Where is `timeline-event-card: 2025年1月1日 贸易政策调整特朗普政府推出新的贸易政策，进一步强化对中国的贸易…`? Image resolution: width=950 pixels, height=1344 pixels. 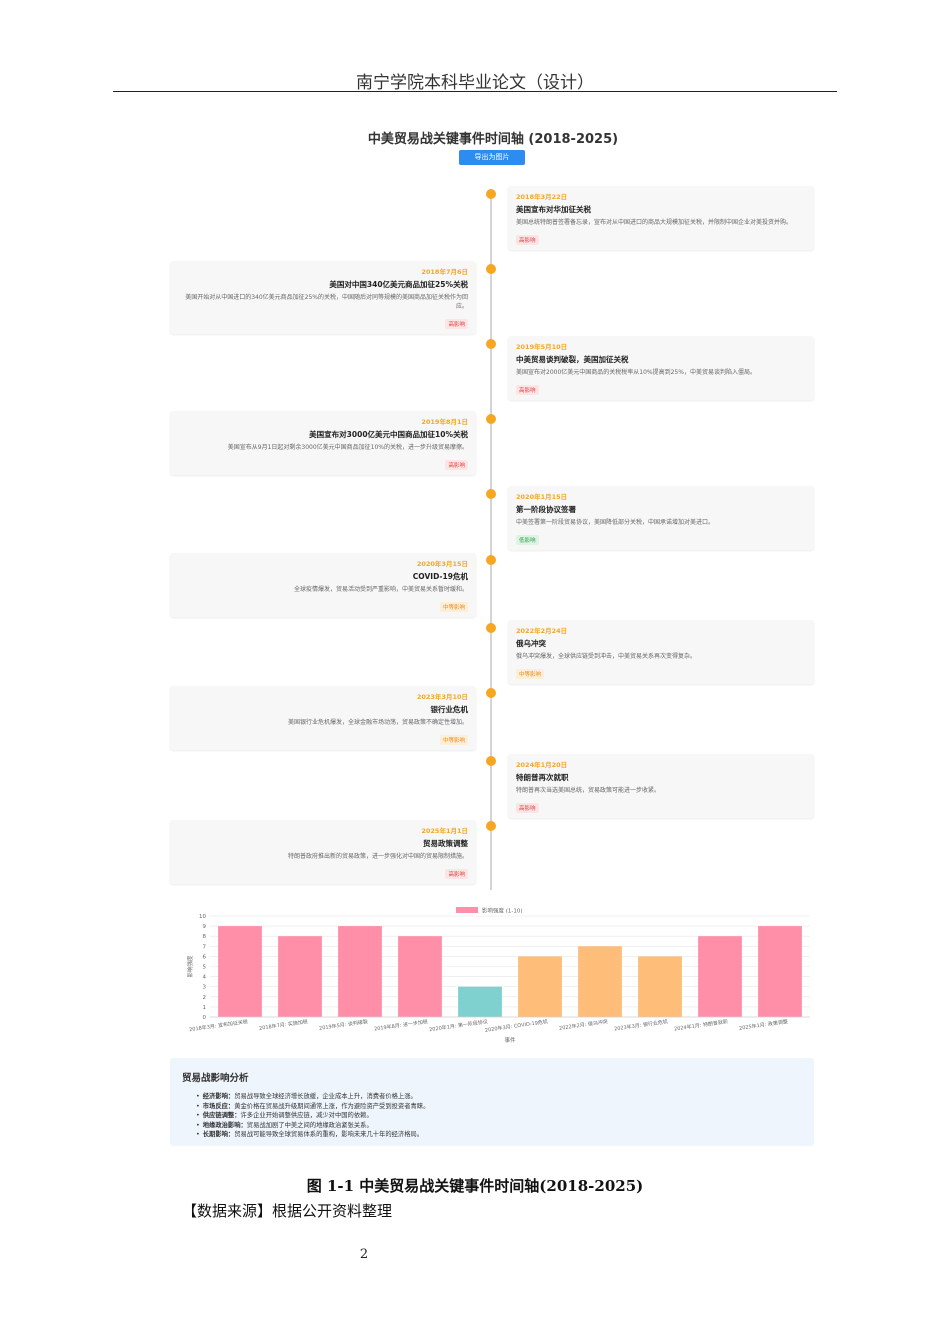
timeline-event-card: 2025年1月1日 贸易政策调整特朗普政府推出新的贸易政策，进一步强化对中国的贸易… is located at coordinates (323, 852).